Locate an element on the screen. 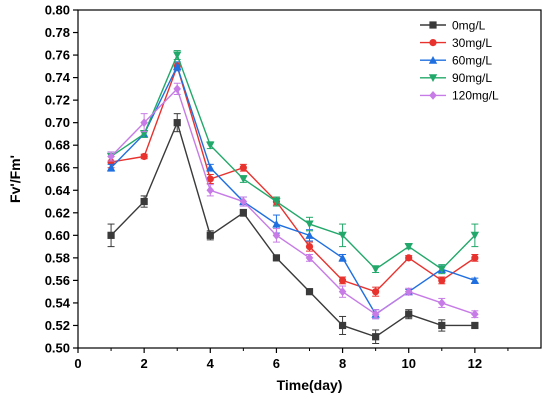 The image size is (550, 404). y-tick-label: 0.72 is located at coordinates (57, 100).